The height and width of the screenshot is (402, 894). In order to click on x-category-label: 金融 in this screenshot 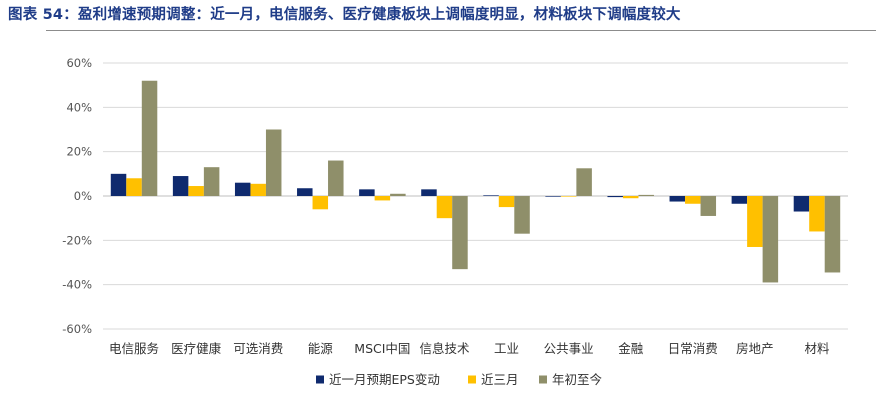, I will do `click(631, 348)`.